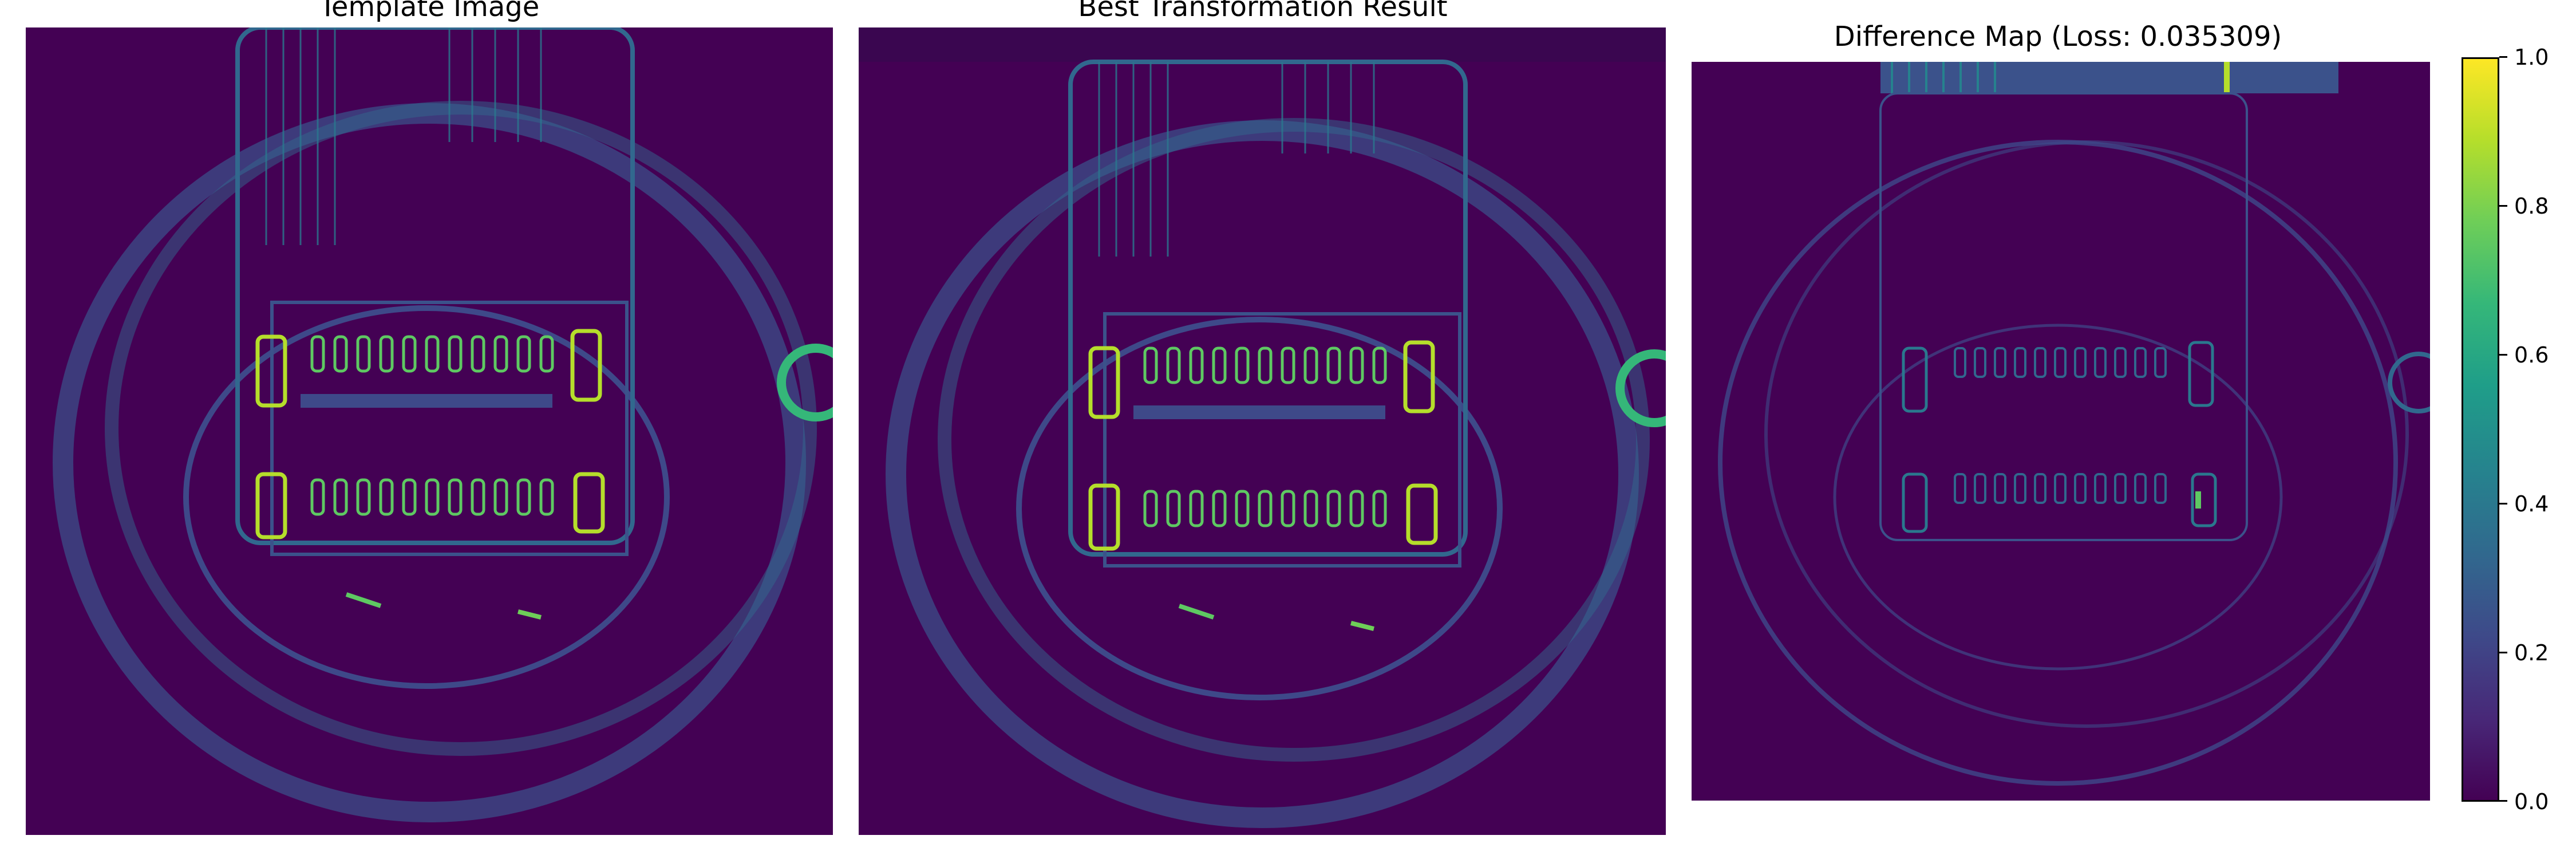 This screenshot has height=859, width=2576. What do you see at coordinates (2058, 37) in the screenshot?
I see `difference-map-title: Difference Map (Loss: 0.035309)` at bounding box center [2058, 37].